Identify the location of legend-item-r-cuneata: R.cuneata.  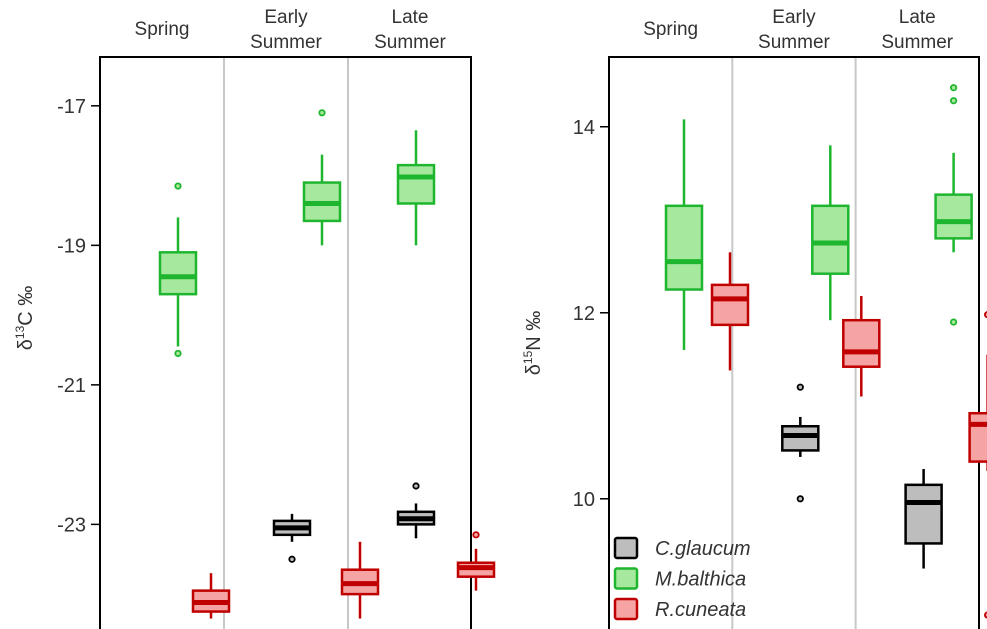
(679, 609).